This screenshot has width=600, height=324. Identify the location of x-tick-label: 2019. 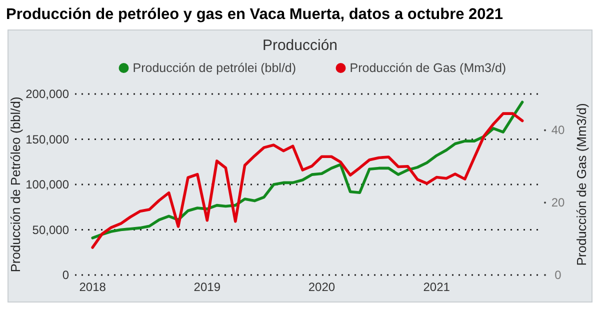
(207, 287).